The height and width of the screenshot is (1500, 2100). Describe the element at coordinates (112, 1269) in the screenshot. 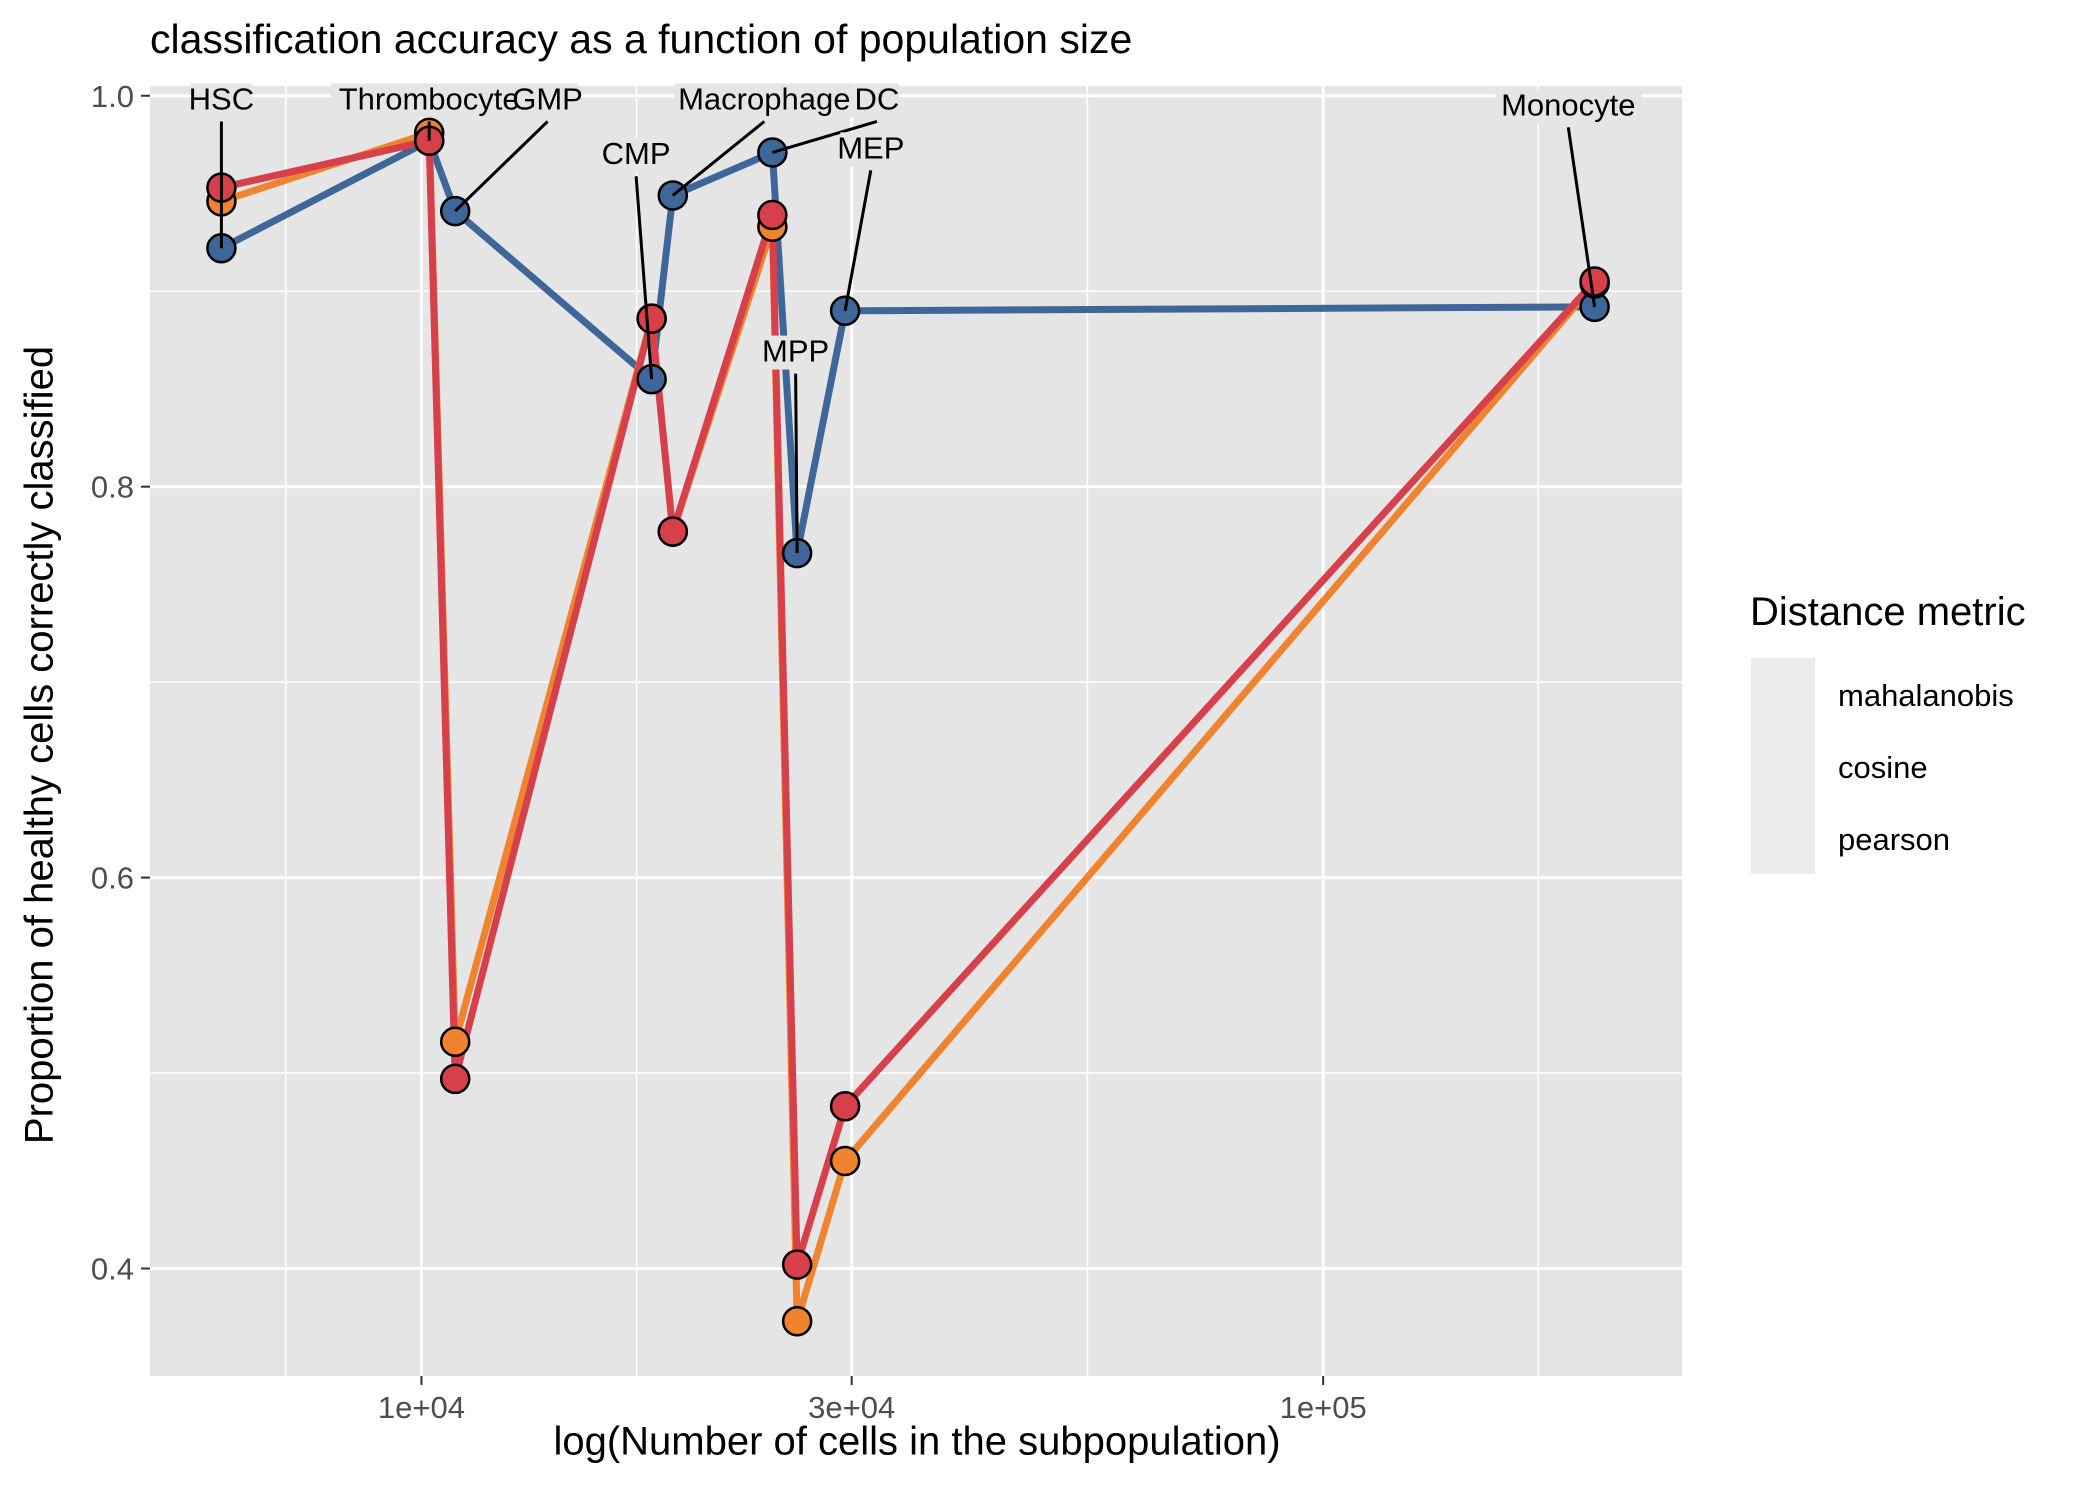

I see `y-tick-label: 0.4` at that location.